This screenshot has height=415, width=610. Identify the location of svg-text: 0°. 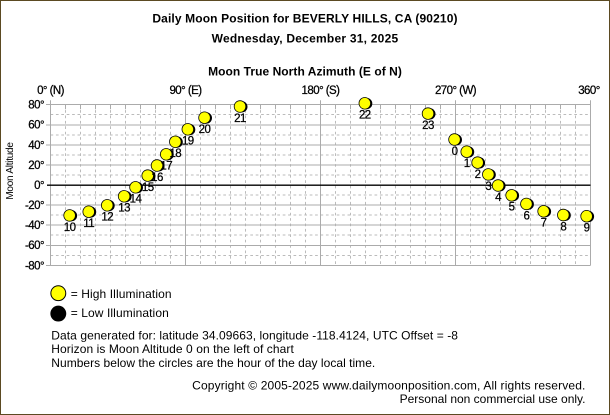
(39, 186).